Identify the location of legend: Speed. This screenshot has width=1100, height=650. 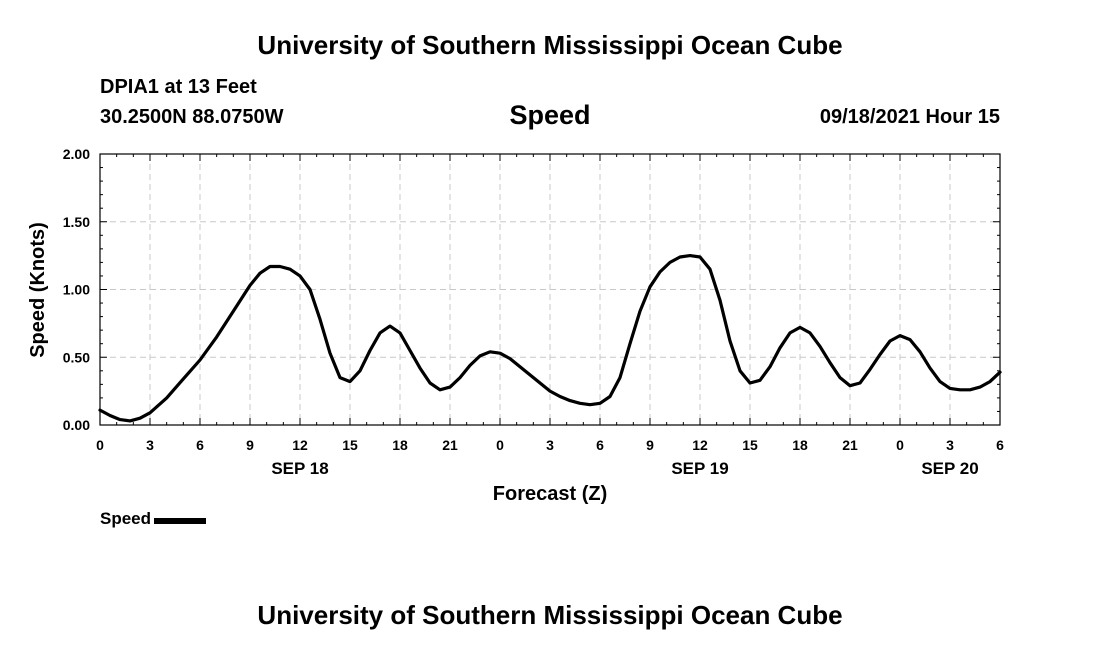
(153, 519).